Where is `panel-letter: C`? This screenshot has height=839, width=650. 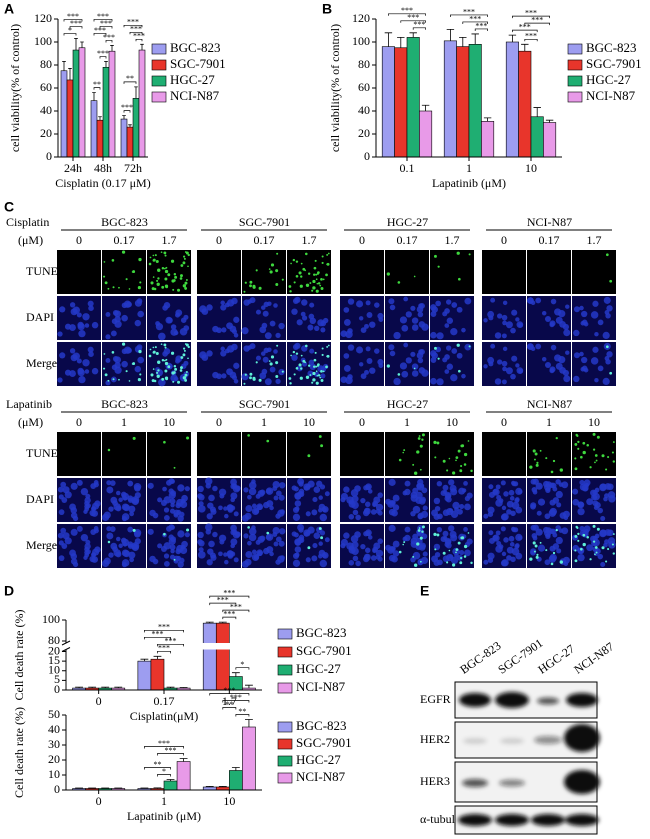 panel-letter: C is located at coordinates (9, 207).